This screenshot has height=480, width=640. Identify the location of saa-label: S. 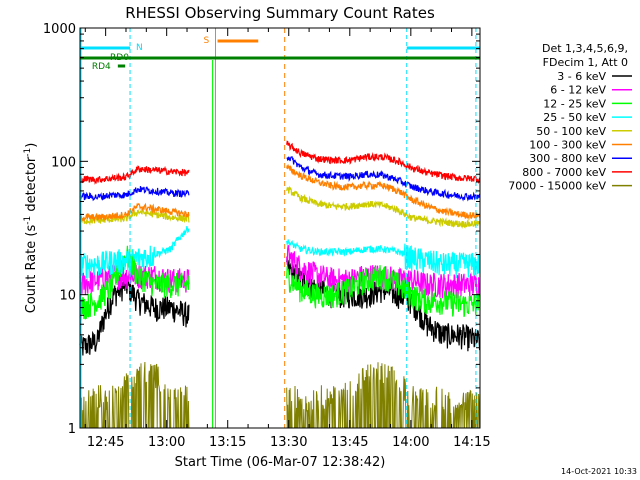
(207, 41).